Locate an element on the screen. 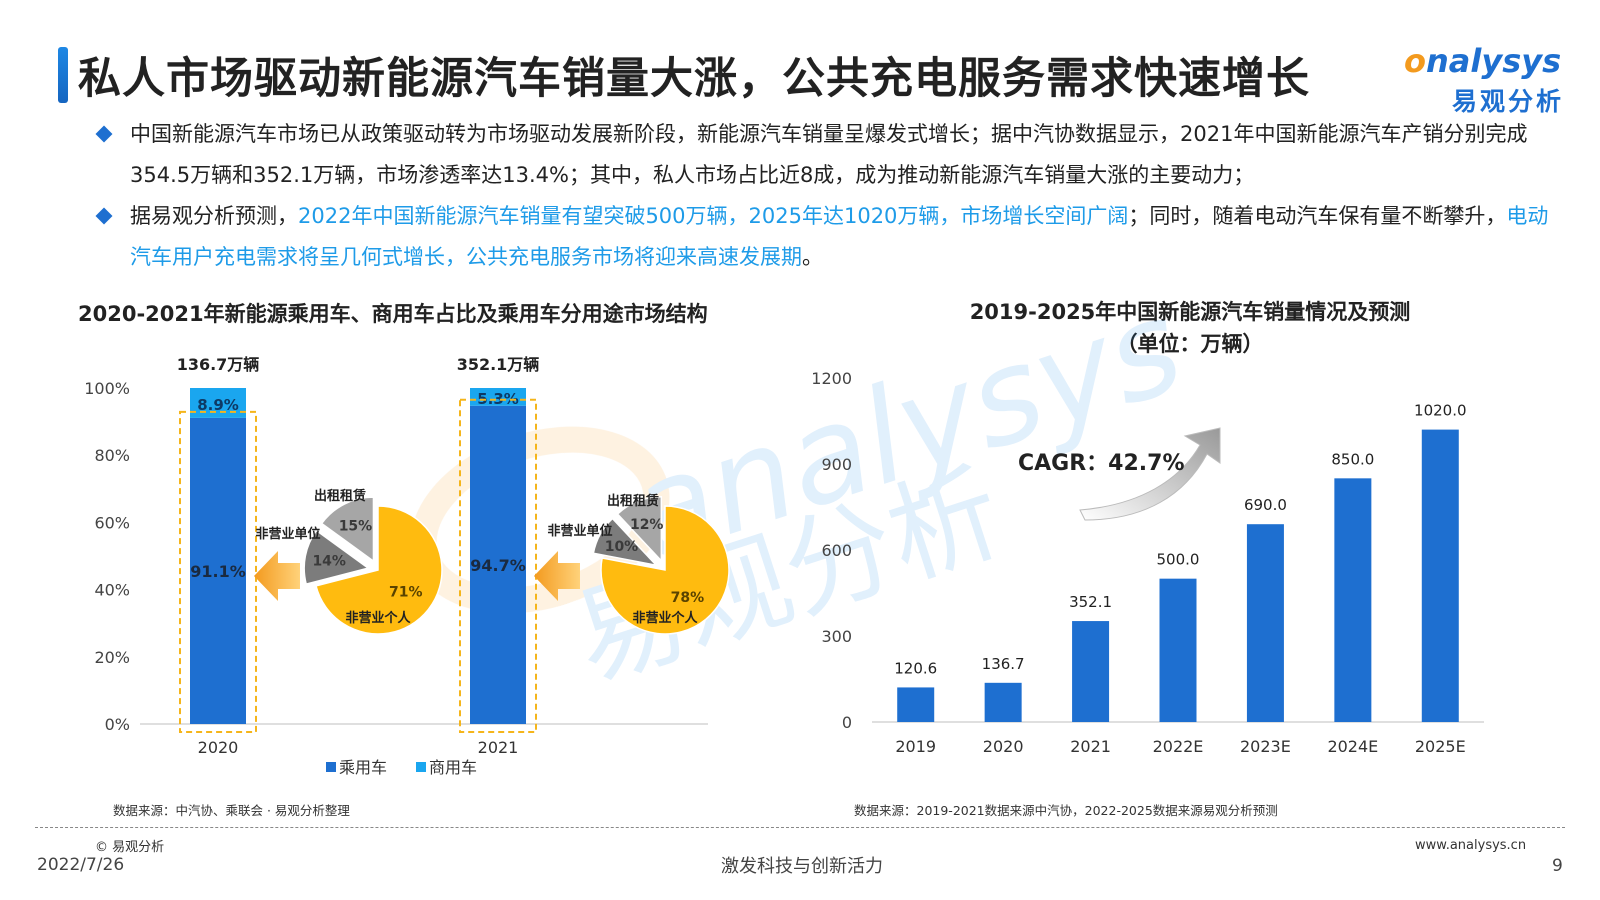  right-chart-title-line1: 2019-2025年中国新能源汽车销量情况及预测 is located at coordinates (1190, 312).